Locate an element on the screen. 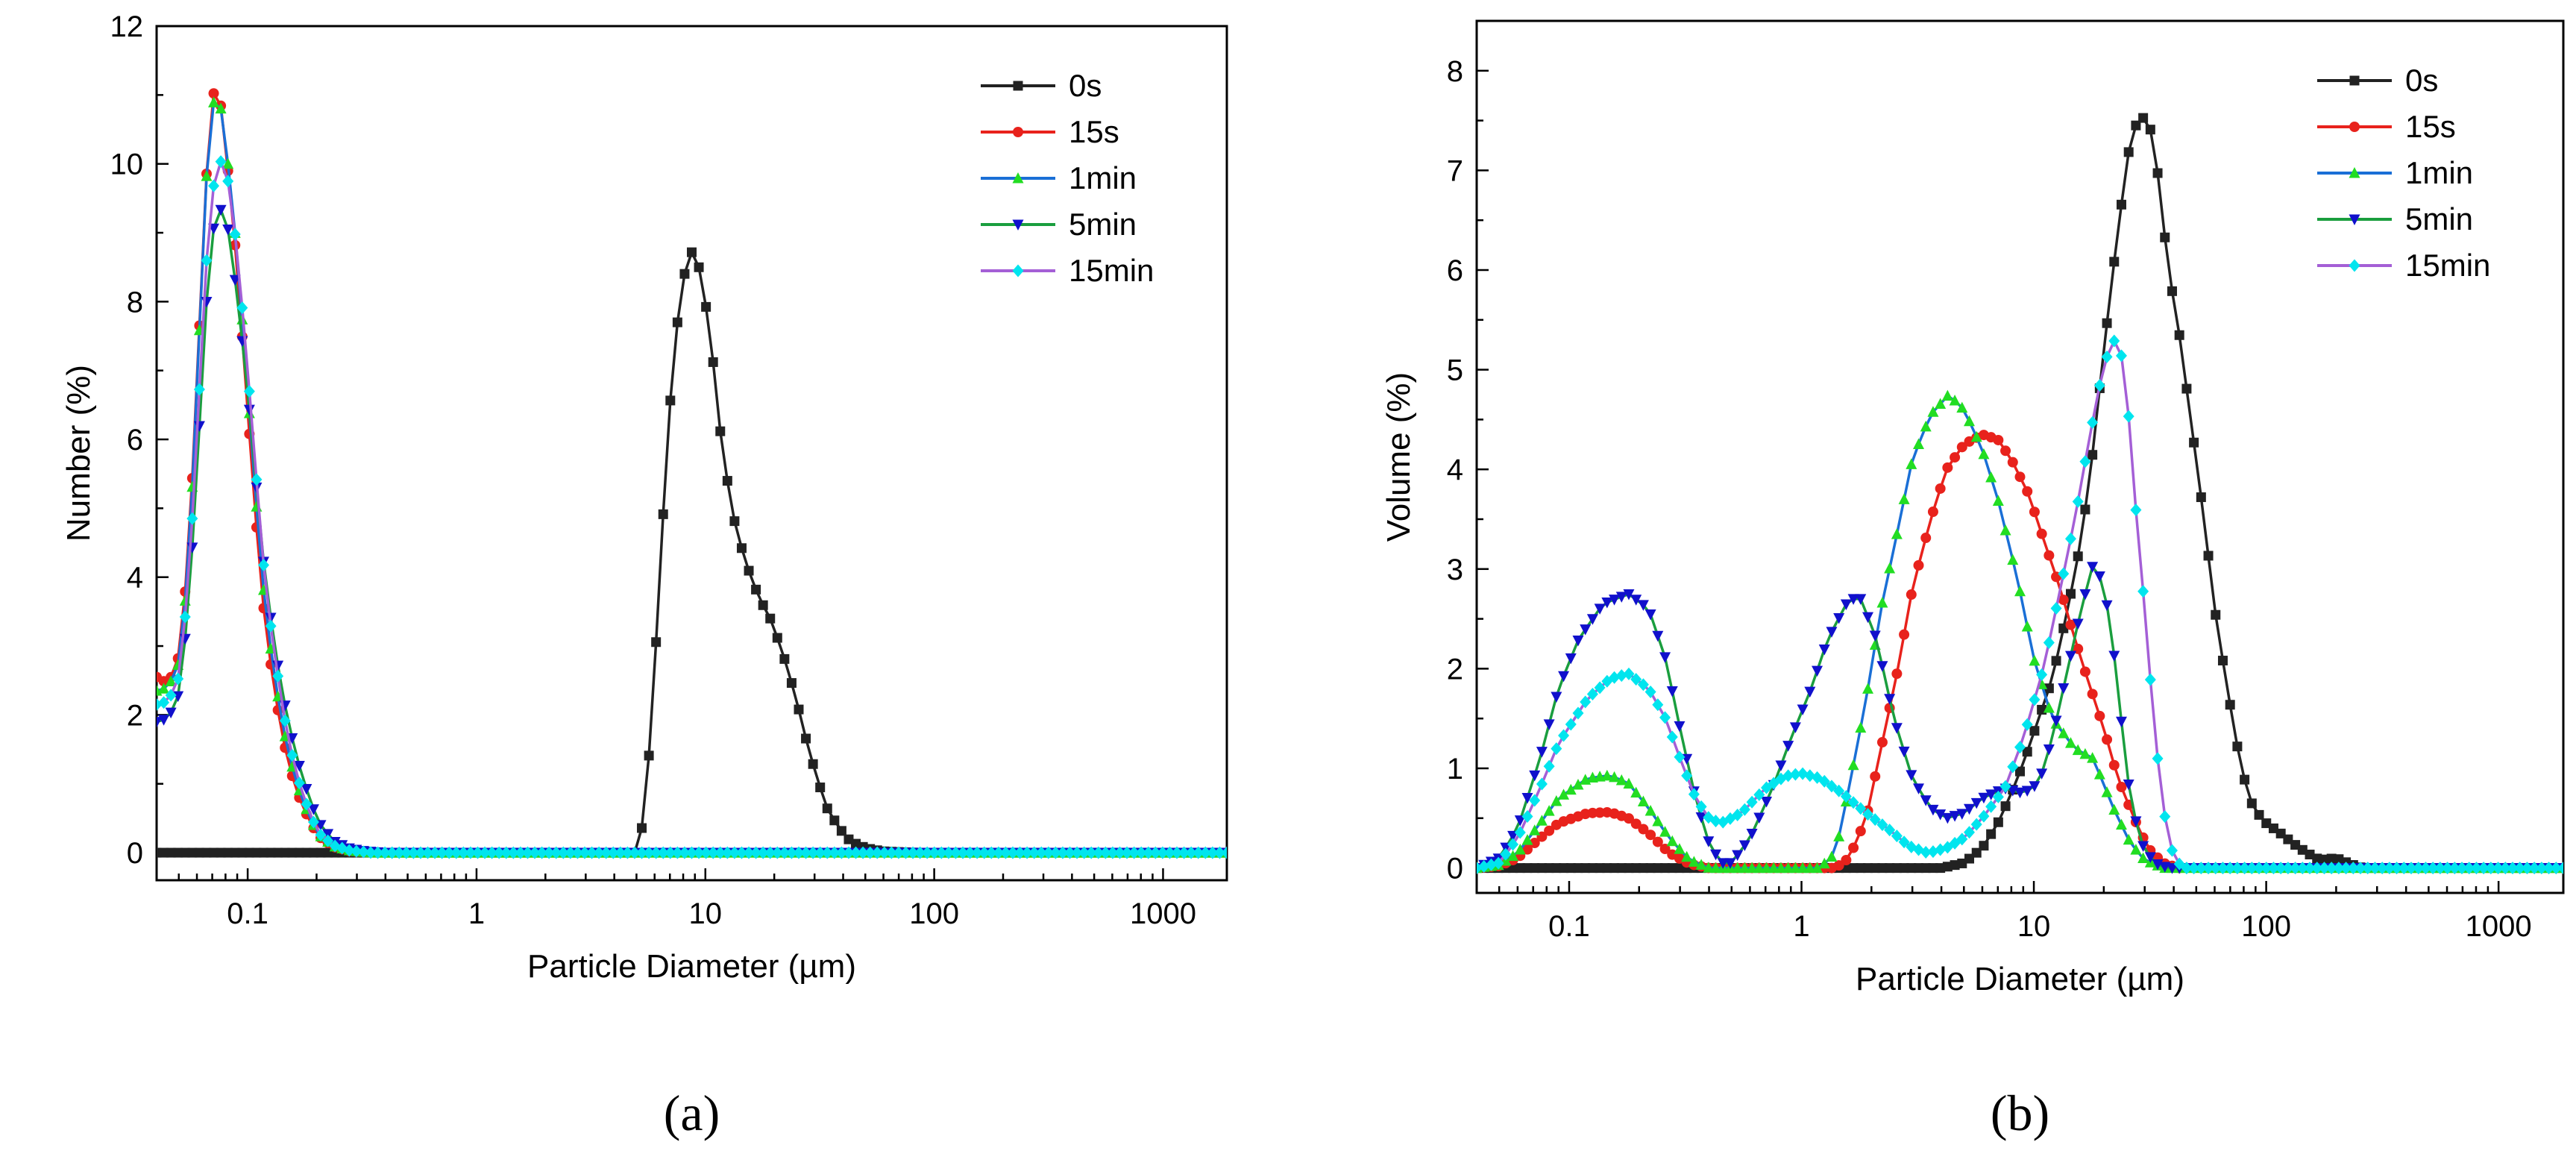 This screenshot has width=2576, height=1154. y-tick-label: 0 is located at coordinates (1455, 869).